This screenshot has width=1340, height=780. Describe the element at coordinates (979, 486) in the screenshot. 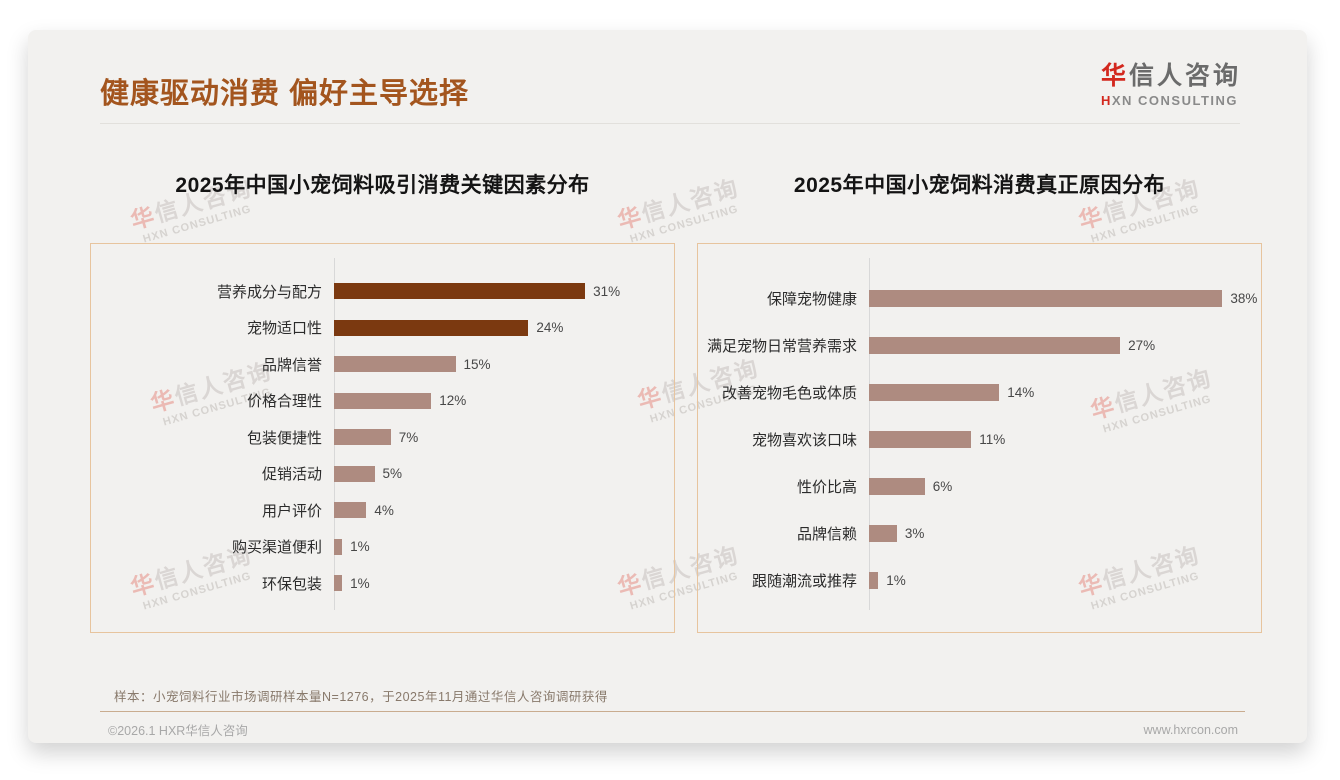

I see `bar-row: 性价比高 6%` at that location.